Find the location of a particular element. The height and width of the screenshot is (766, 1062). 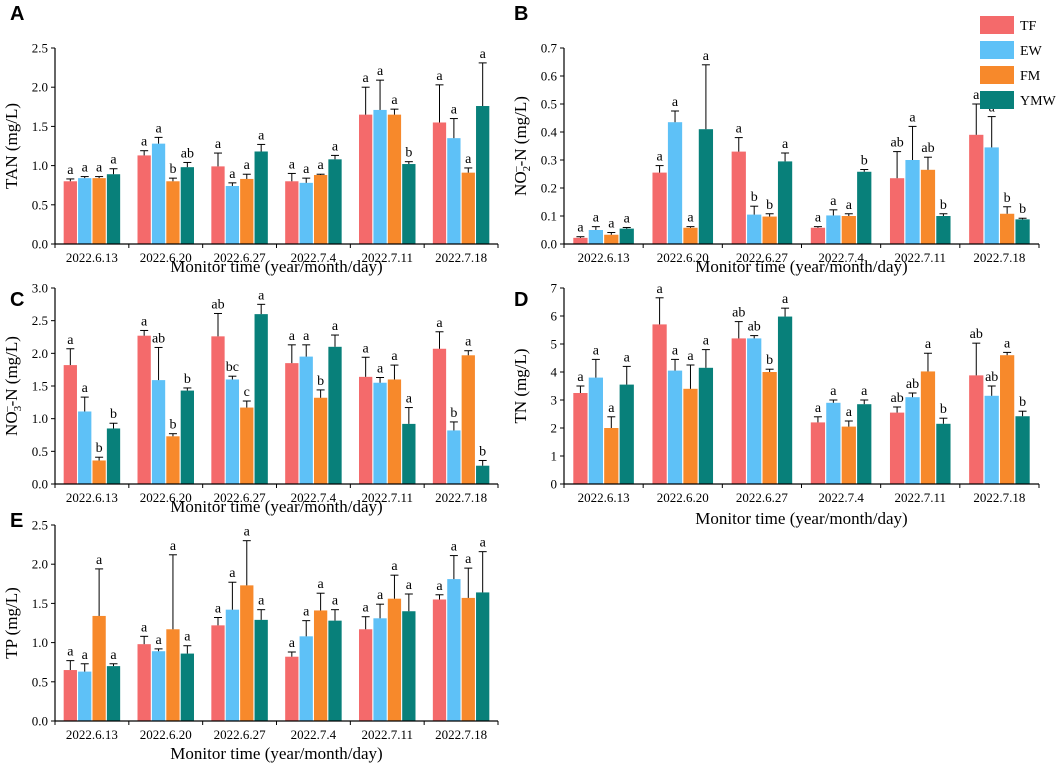

y-tick-label: 0.5 is located at coordinates (40, 204).